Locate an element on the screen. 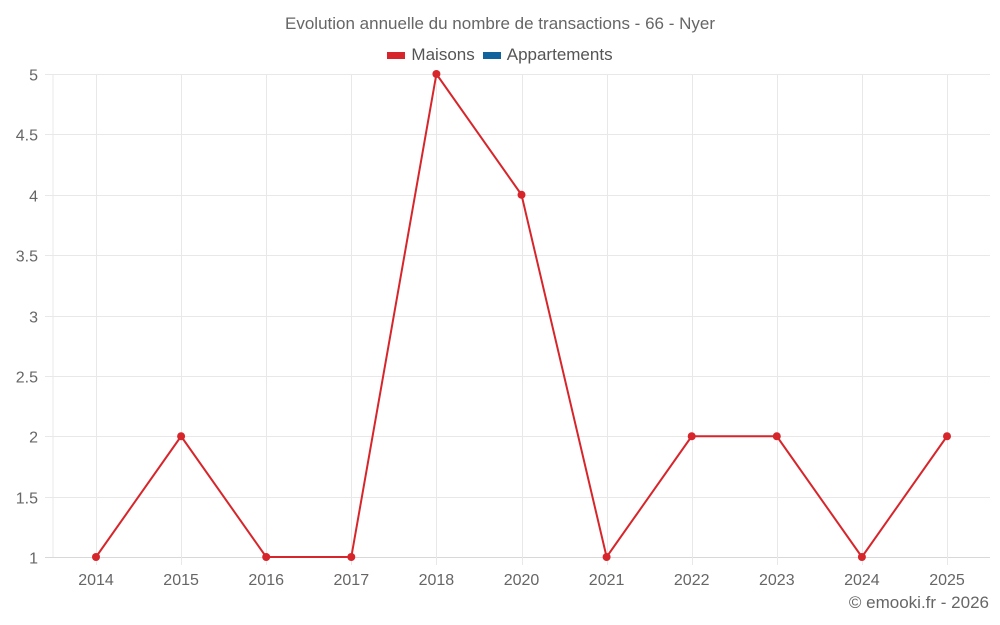  x-tick-label: 2018 is located at coordinates (437, 580).